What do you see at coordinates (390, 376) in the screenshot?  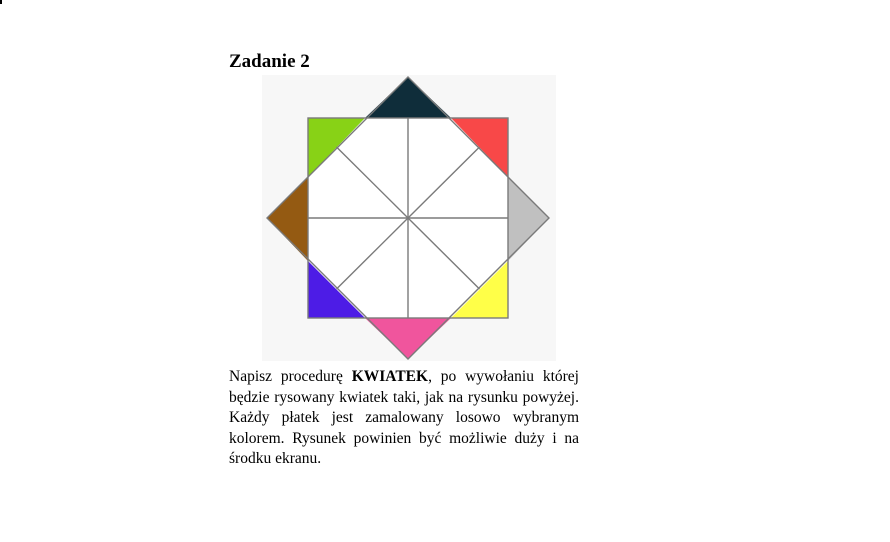 I see `procedure-name: KWIATEK` at bounding box center [390, 376].